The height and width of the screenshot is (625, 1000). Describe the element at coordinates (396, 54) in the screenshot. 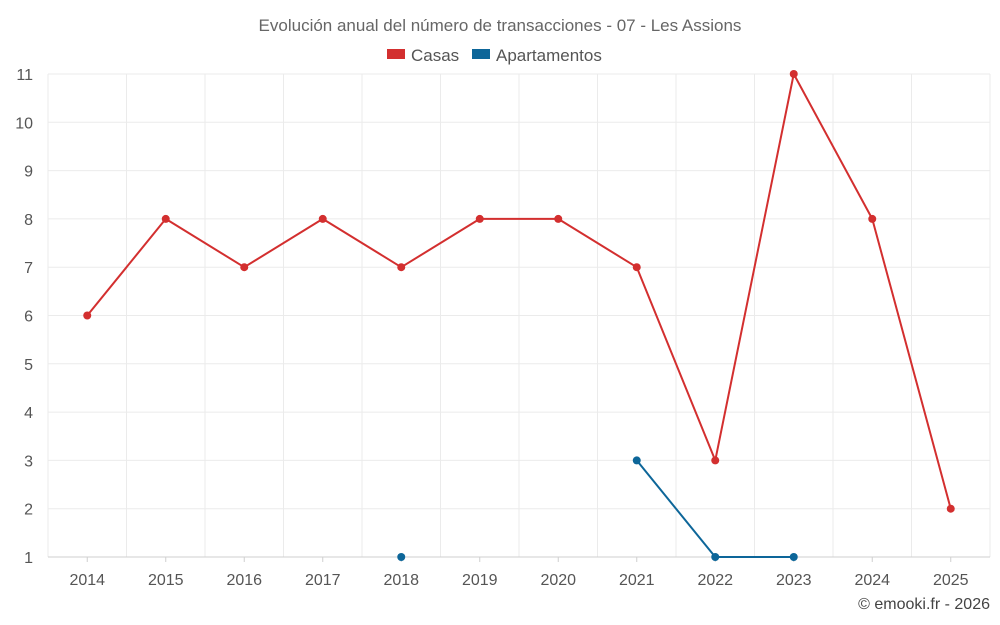

I see `legend-swatch-casas` at that location.